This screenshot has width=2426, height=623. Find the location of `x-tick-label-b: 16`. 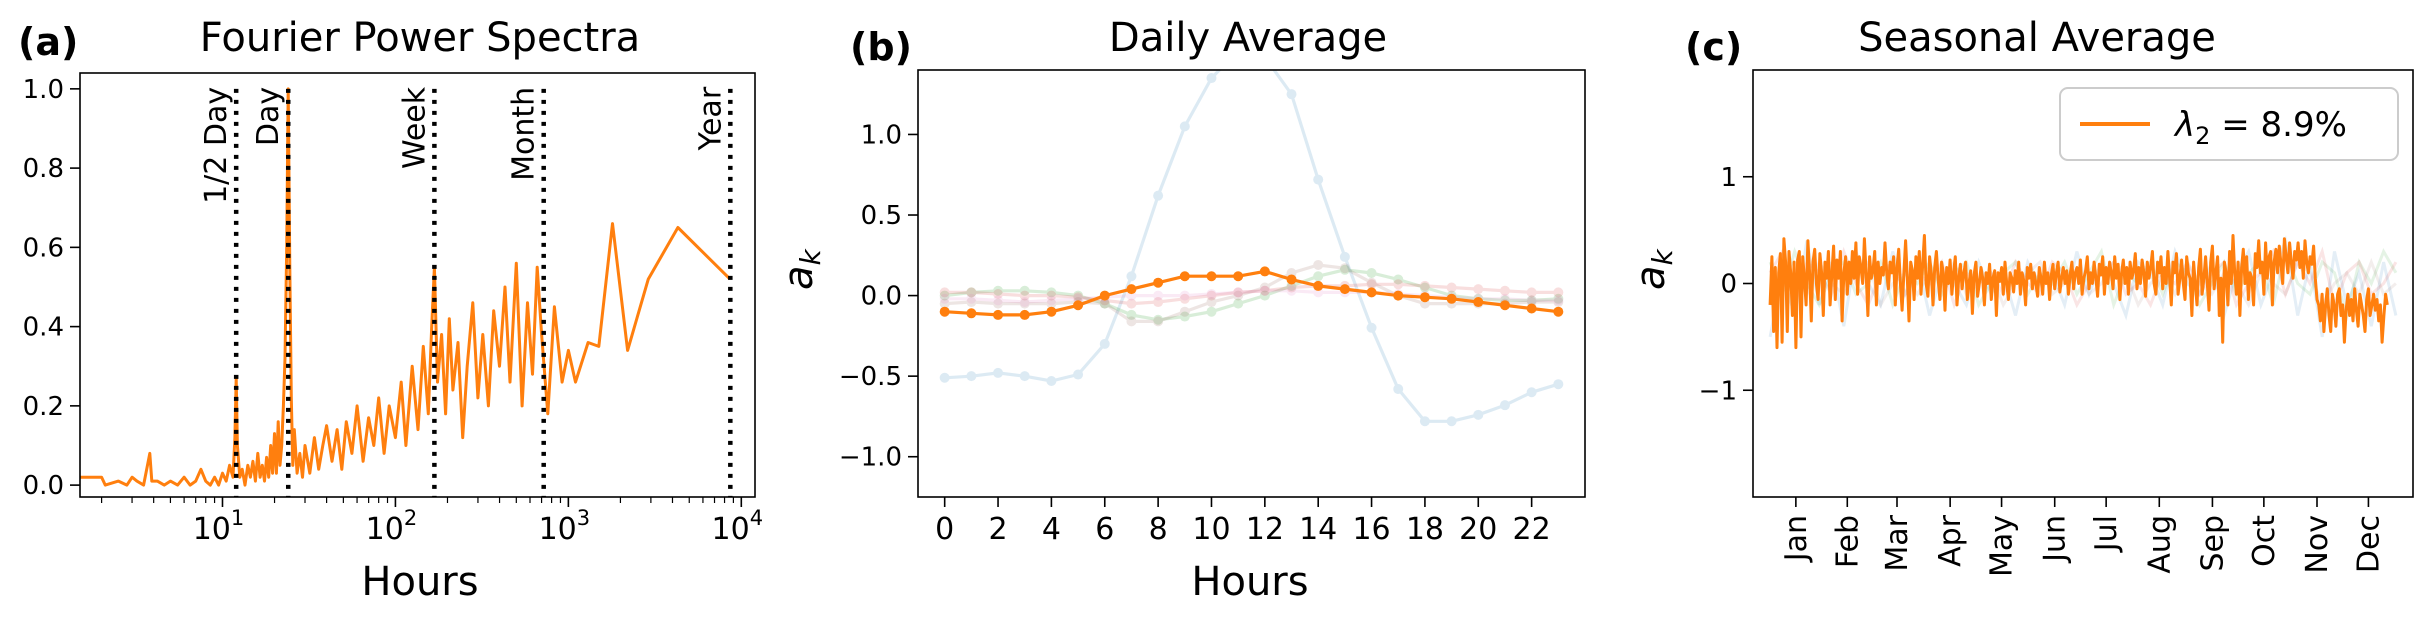

x-tick-label-b: 16 is located at coordinates (1371, 529).